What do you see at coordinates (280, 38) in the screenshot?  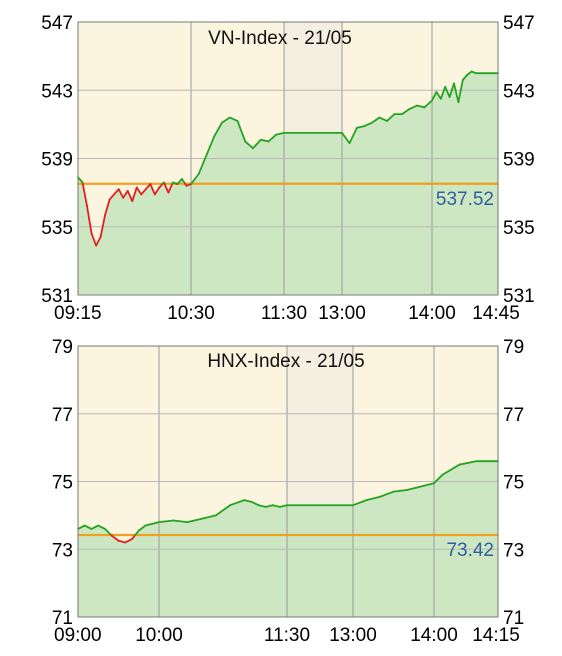 I see `chart-title: VN-Index - 21/05` at bounding box center [280, 38].